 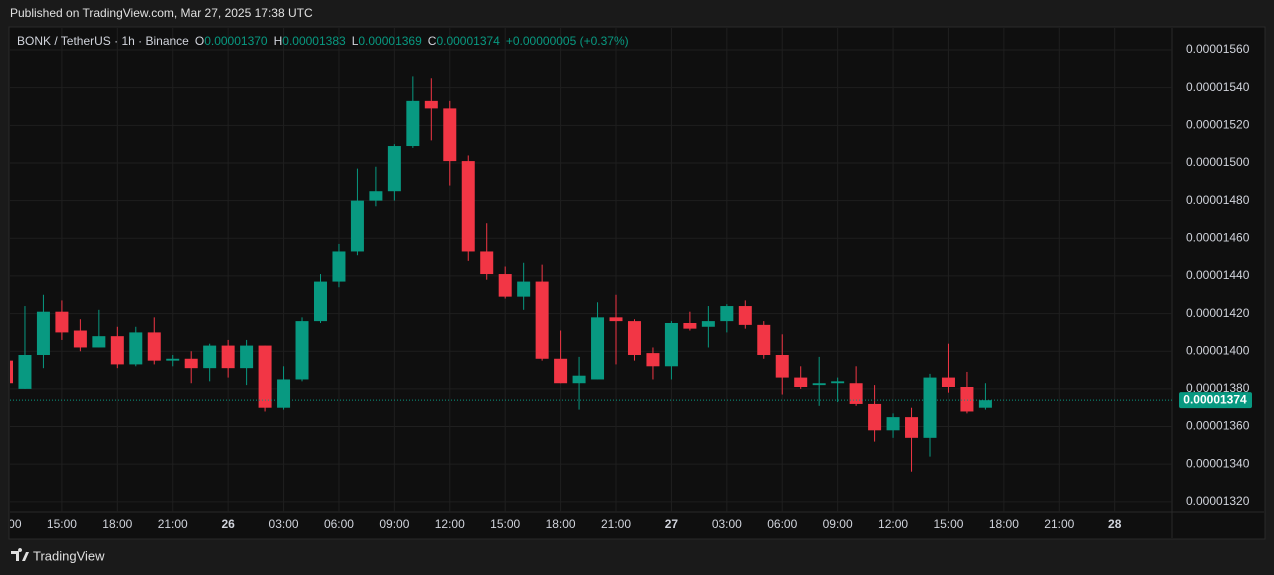 What do you see at coordinates (20, 554) in the screenshot?
I see `logo-icon` at bounding box center [20, 554].